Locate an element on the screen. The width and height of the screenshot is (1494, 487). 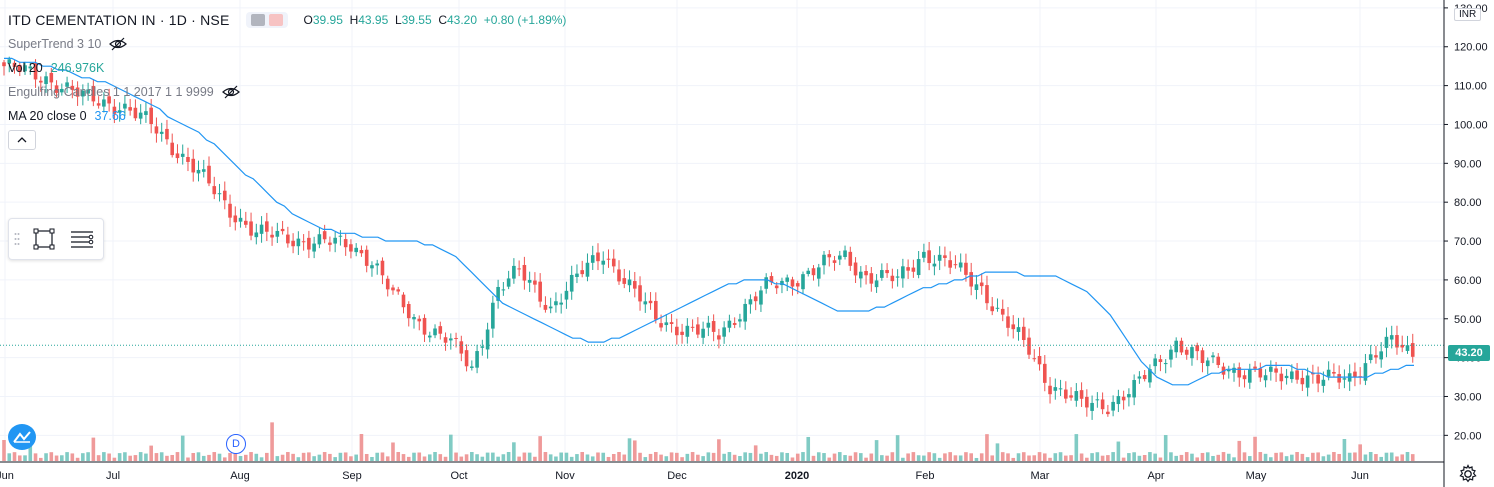
drag-handle-icon is located at coordinates (17, 239).